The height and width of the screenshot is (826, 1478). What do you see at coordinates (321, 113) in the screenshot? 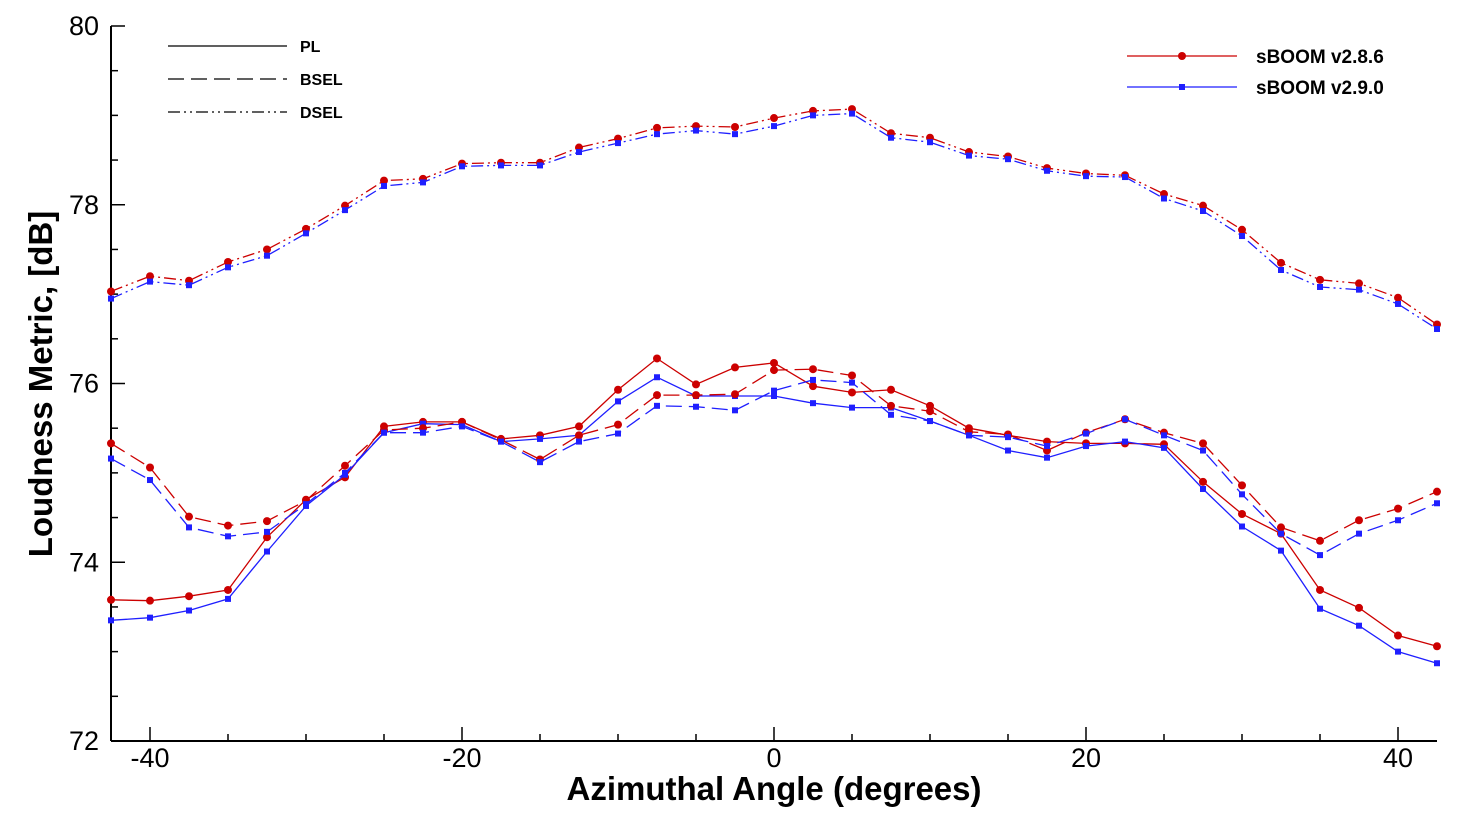
I see `legend-dsel-label: DSEL` at bounding box center [321, 113].